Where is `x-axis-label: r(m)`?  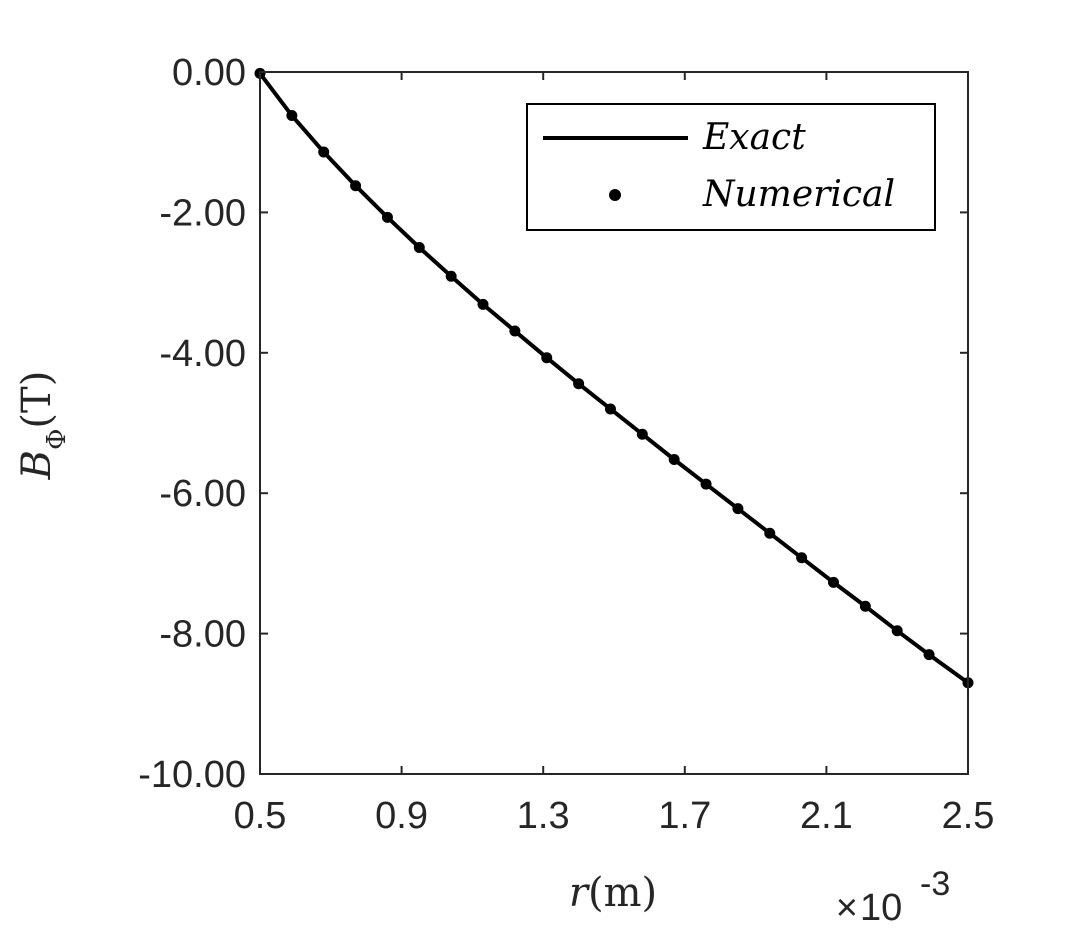 x-axis-label: r(m) is located at coordinates (613, 893).